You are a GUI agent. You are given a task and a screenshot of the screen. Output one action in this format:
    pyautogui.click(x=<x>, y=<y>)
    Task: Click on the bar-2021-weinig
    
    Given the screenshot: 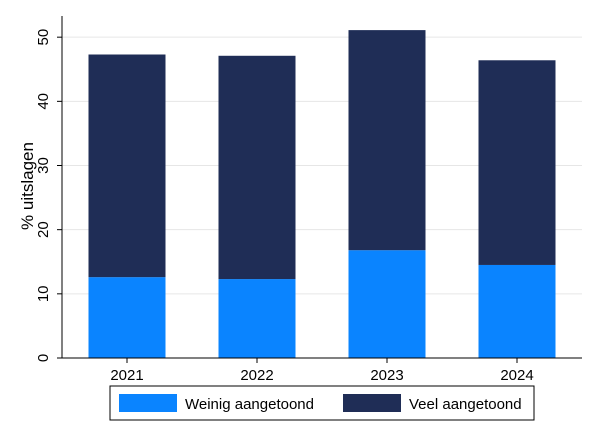 What is the action you would take?
    pyautogui.click(x=127, y=317)
    